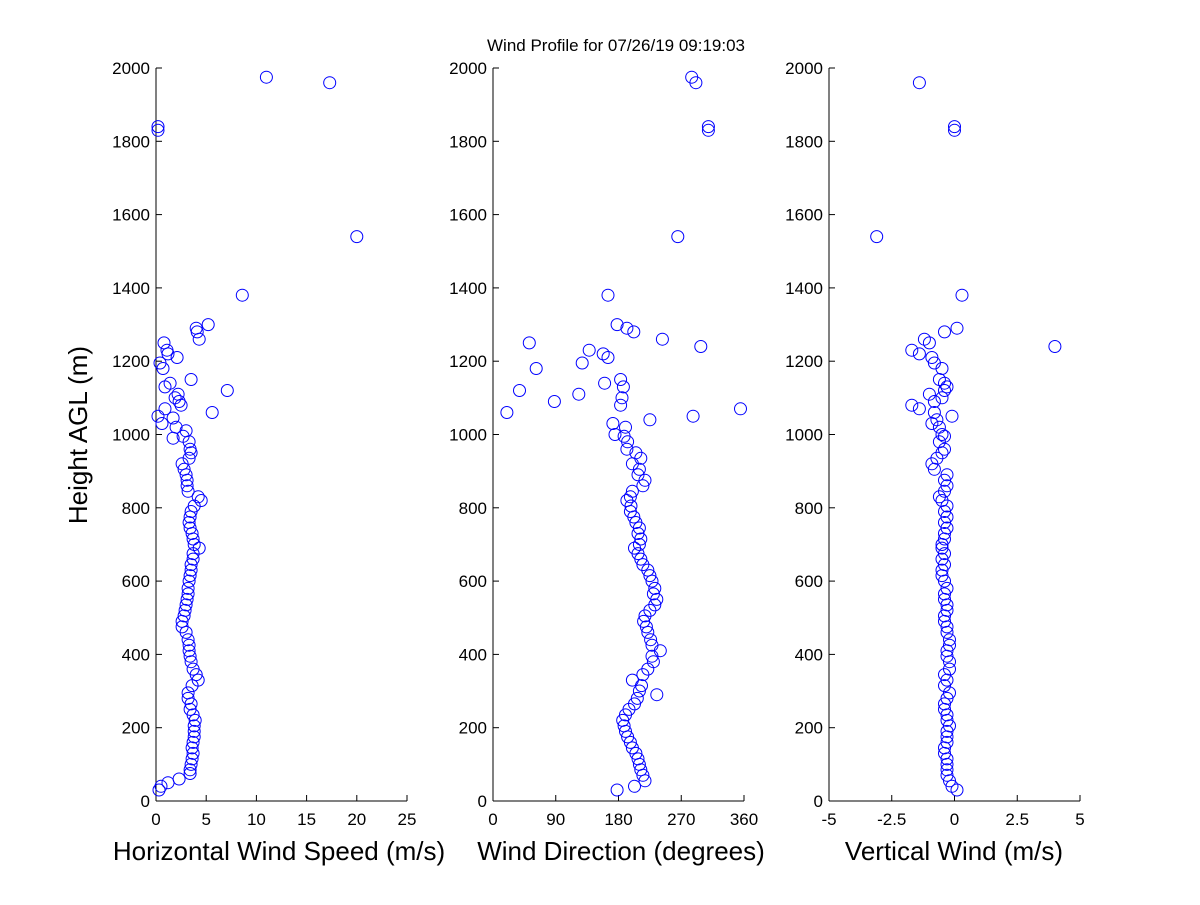  Describe the element at coordinates (618, 819) in the screenshot. I see `x-tick-label: 180` at that location.